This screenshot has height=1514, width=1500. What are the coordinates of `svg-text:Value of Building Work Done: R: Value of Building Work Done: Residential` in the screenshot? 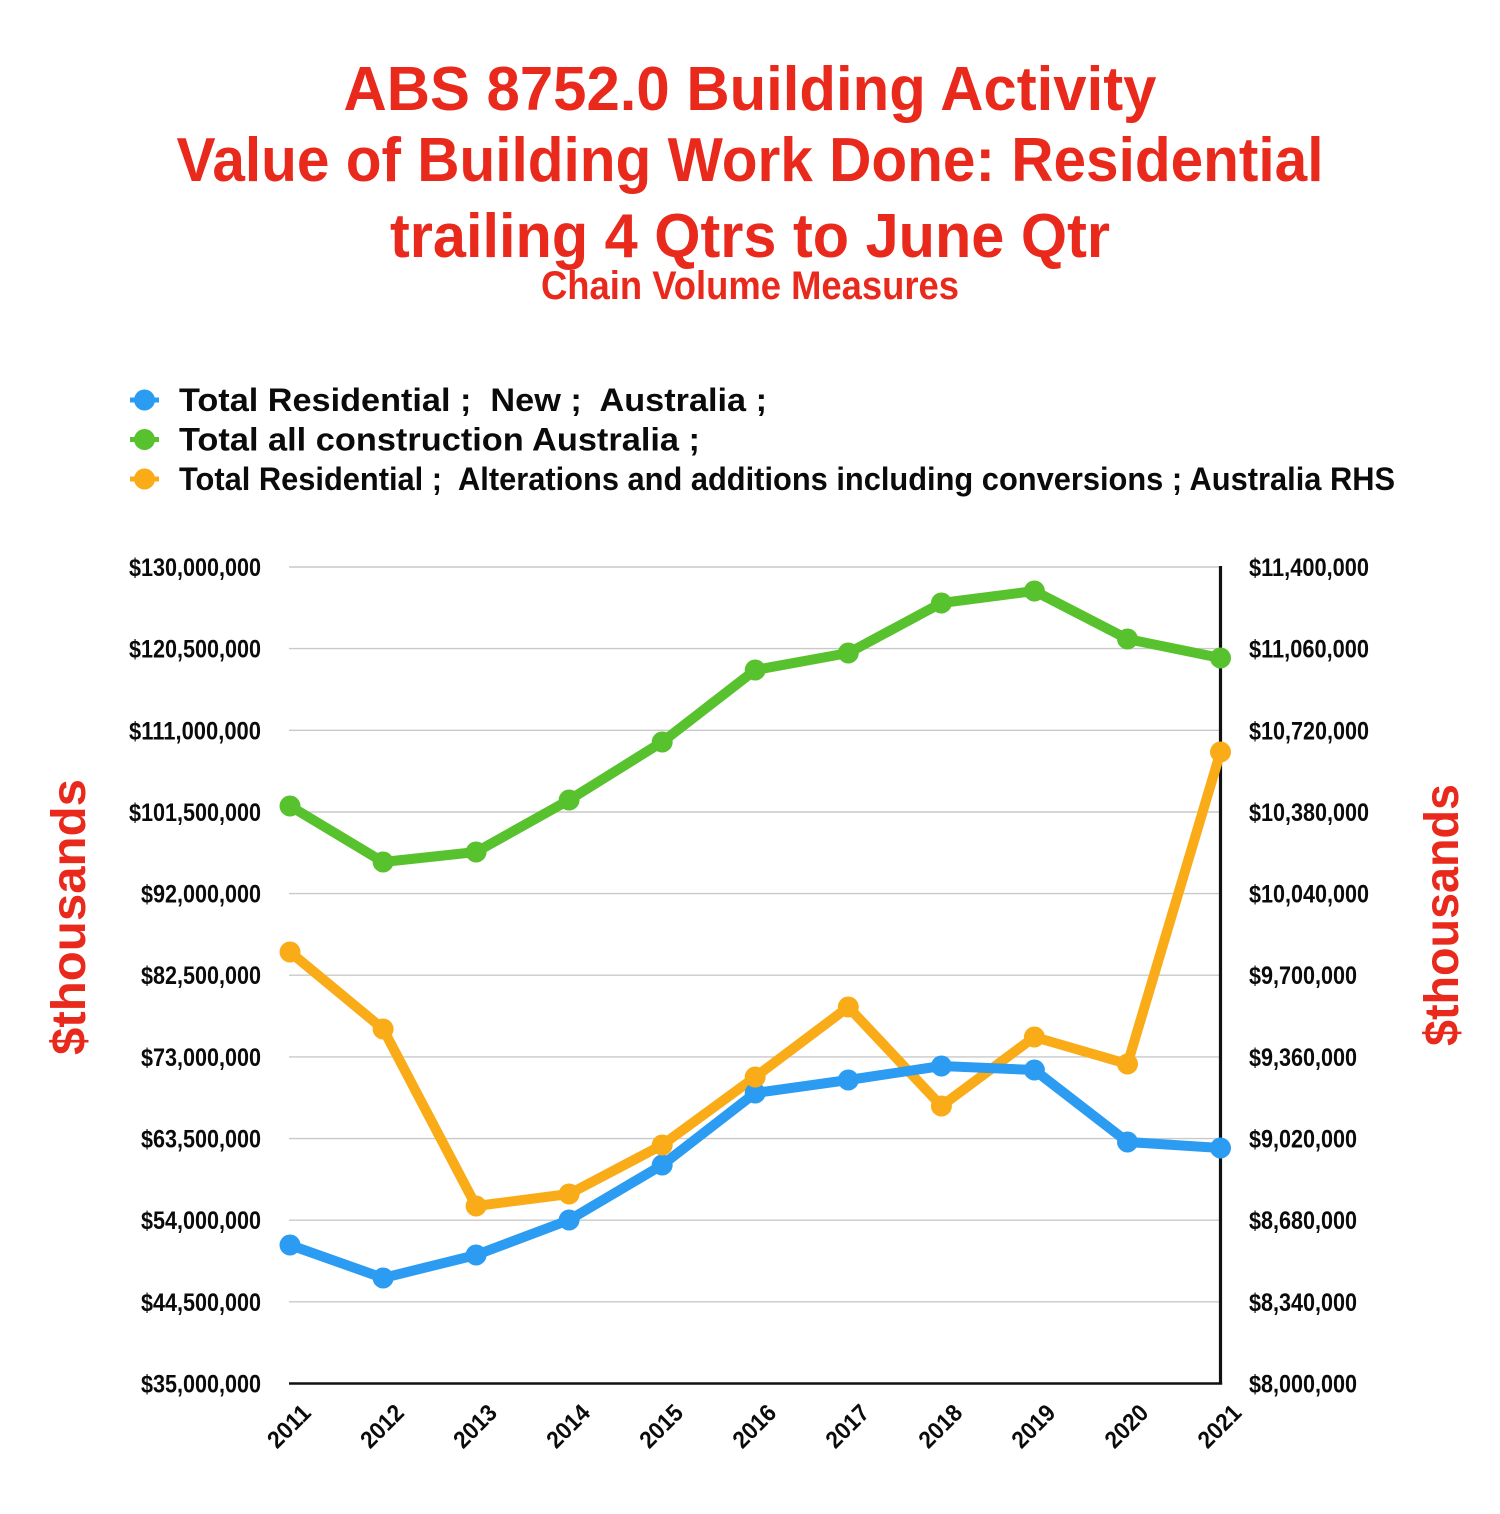 It's located at (750, 160).